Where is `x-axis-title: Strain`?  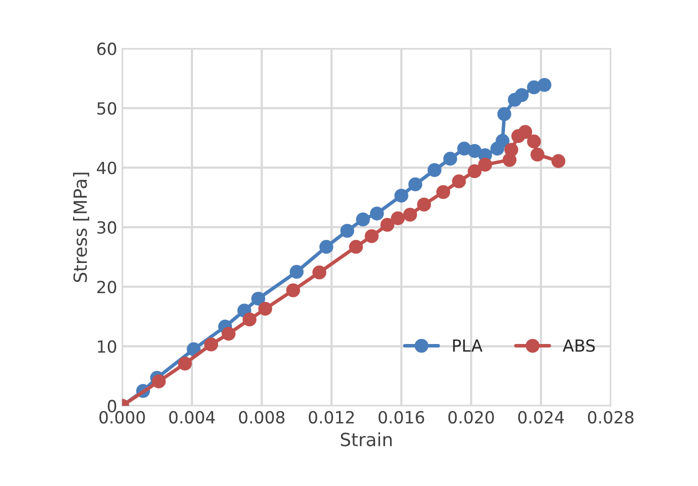 x-axis-title: Strain is located at coordinates (366, 439).